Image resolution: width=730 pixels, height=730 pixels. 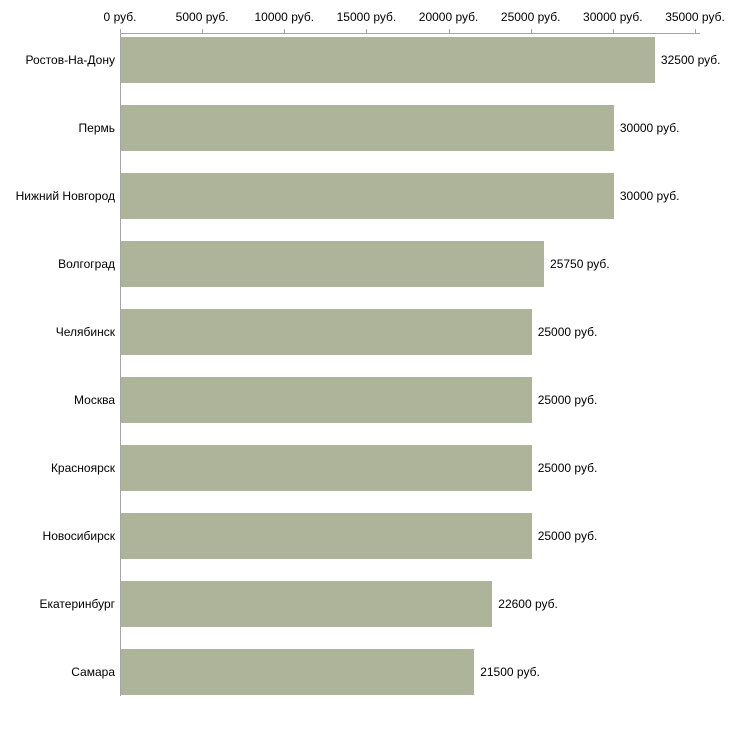 I want to click on category-label: Екатеринбург, so click(x=77, y=604).